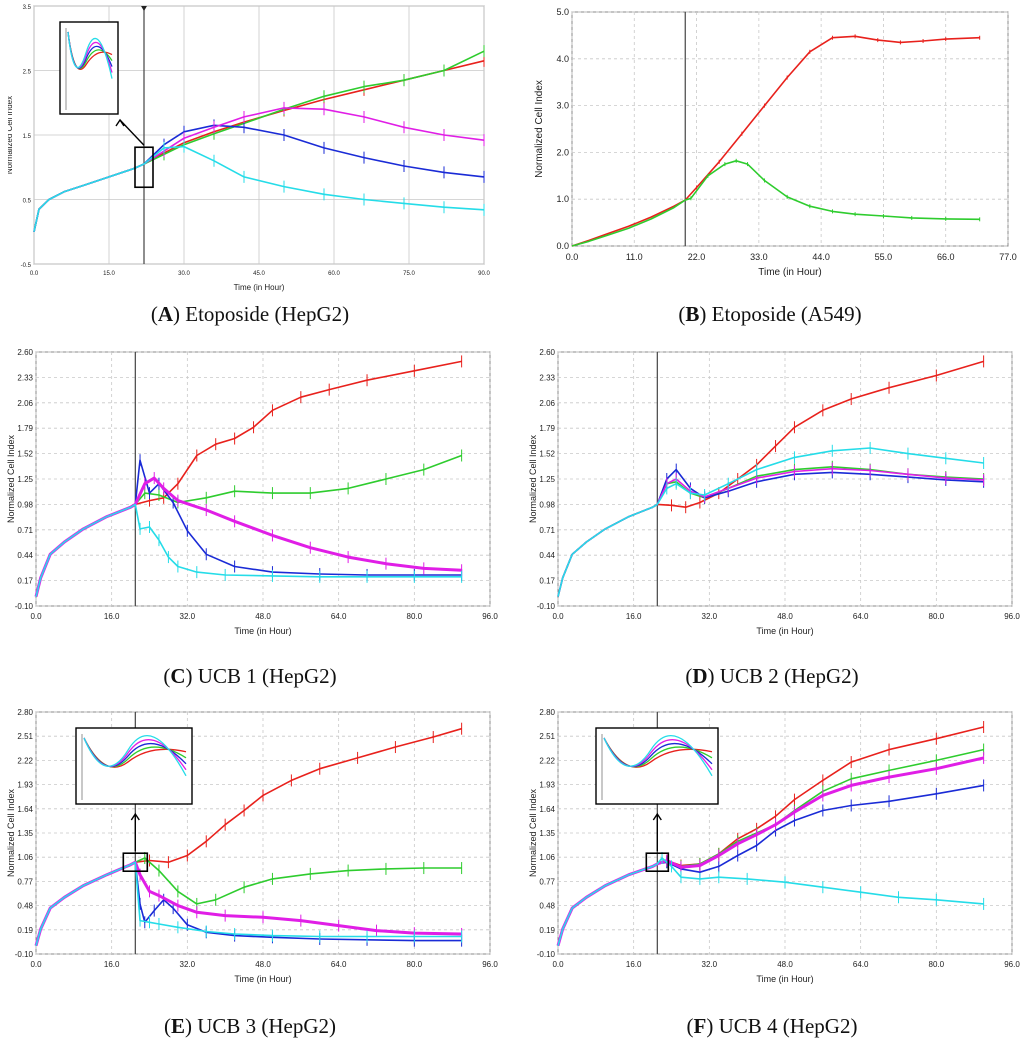 The height and width of the screenshot is (1046, 1024). Describe the element at coordinates (788, 1026) in the screenshot. I see `caption-f-text: UCB 4 (HepG2)` at that location.